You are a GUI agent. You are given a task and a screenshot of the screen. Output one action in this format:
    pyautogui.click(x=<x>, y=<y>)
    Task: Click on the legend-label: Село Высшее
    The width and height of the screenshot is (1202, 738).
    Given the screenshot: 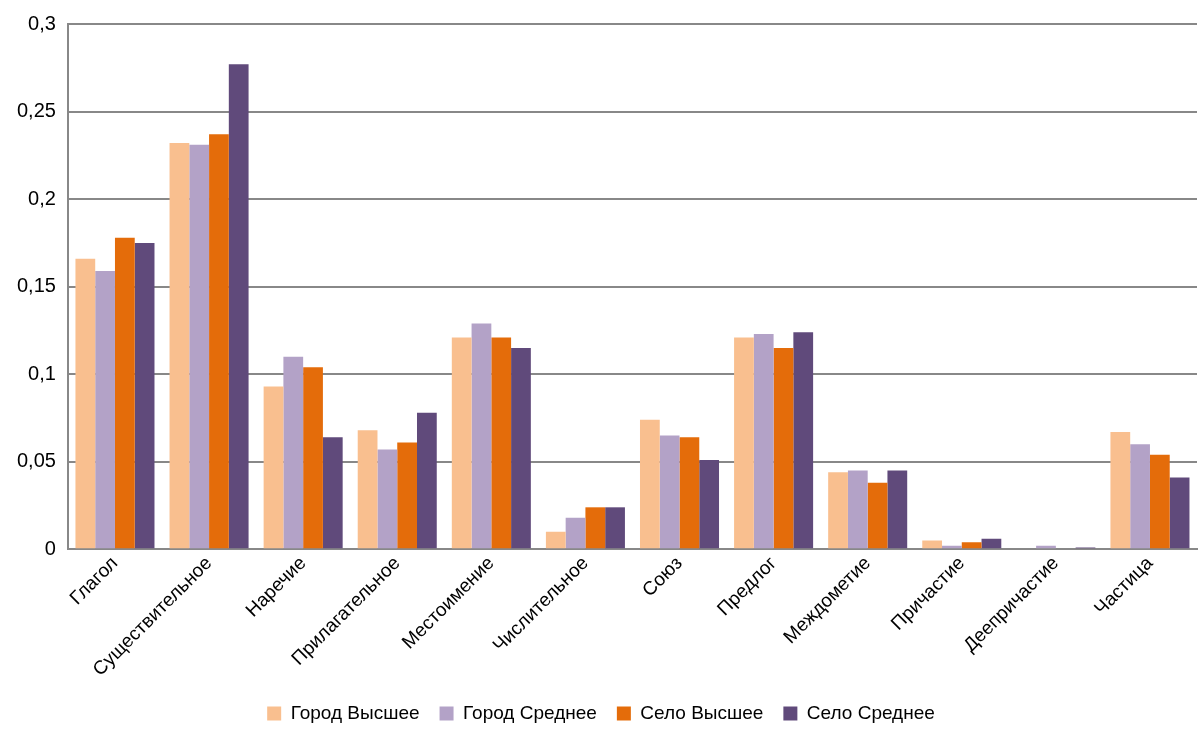 What is the action you would take?
    pyautogui.click(x=702, y=712)
    